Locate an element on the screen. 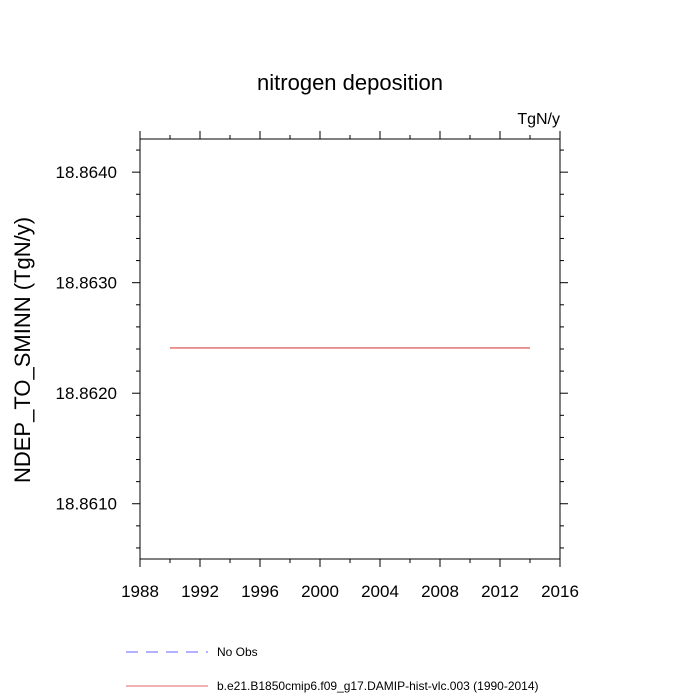 The width and height of the screenshot is (700, 700). x-tick-label: 2012 is located at coordinates (500, 591).